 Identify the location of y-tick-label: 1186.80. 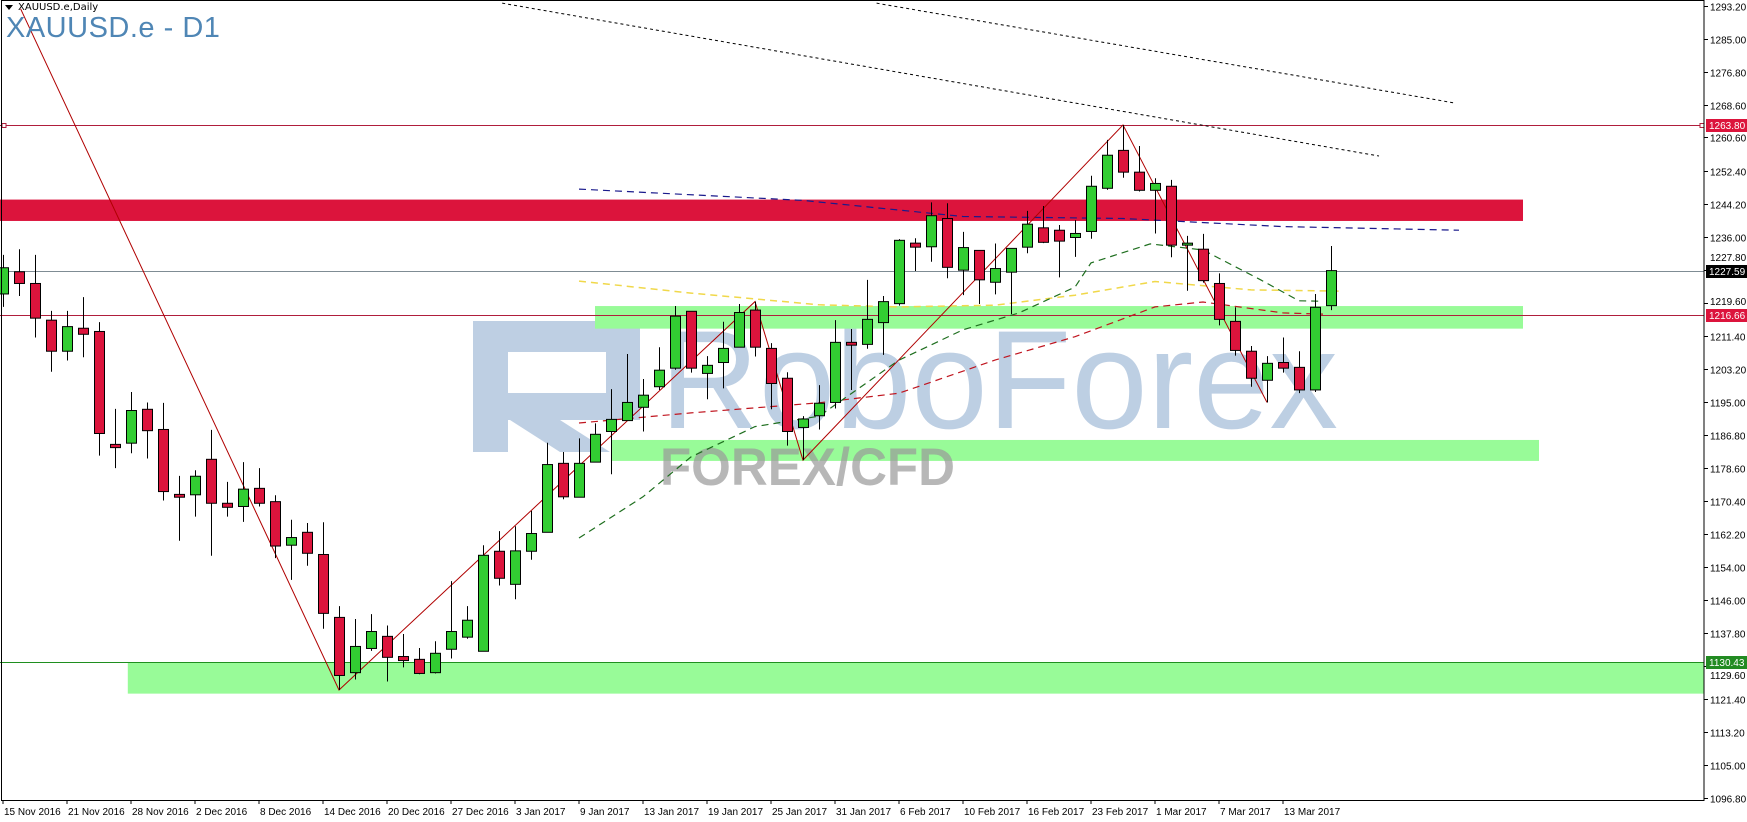
(1728, 437).